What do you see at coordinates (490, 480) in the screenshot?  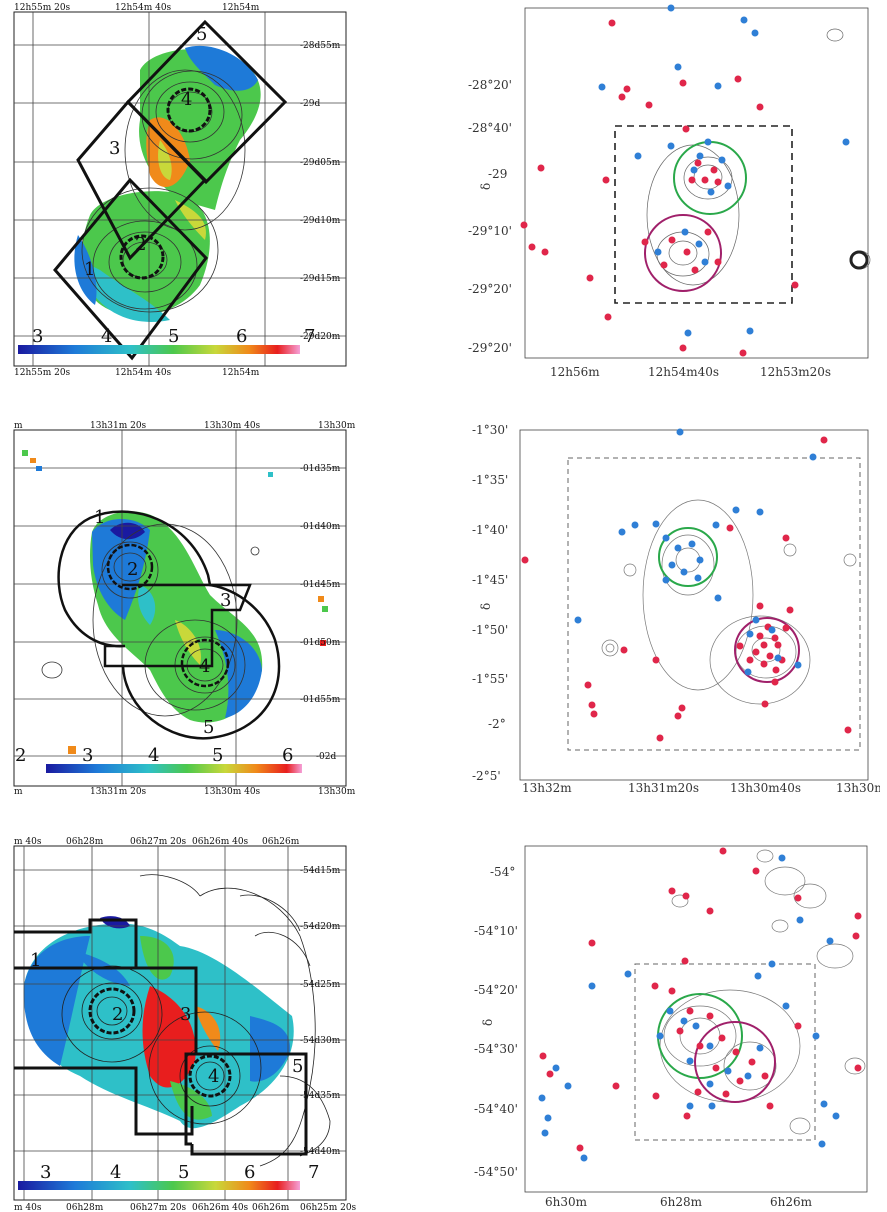 I see `y-tick: -1°35'` at bounding box center [490, 480].